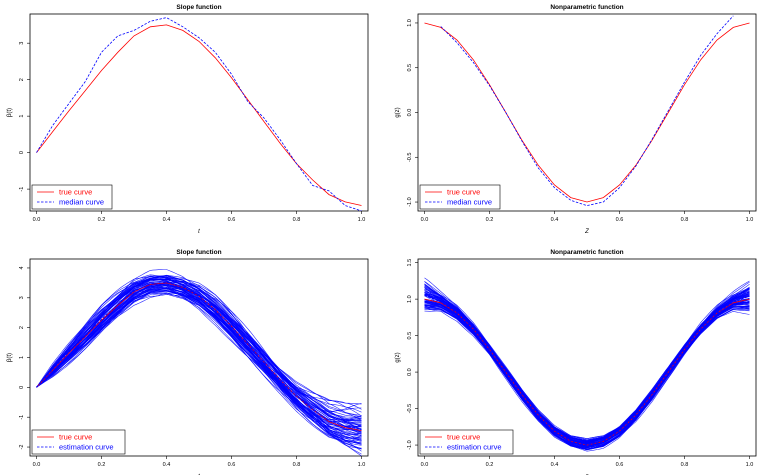 The width and height of the screenshot is (776, 475). What do you see at coordinates (22, 79) in the screenshot?
I see `y-tick-label: 2` at bounding box center [22, 79].